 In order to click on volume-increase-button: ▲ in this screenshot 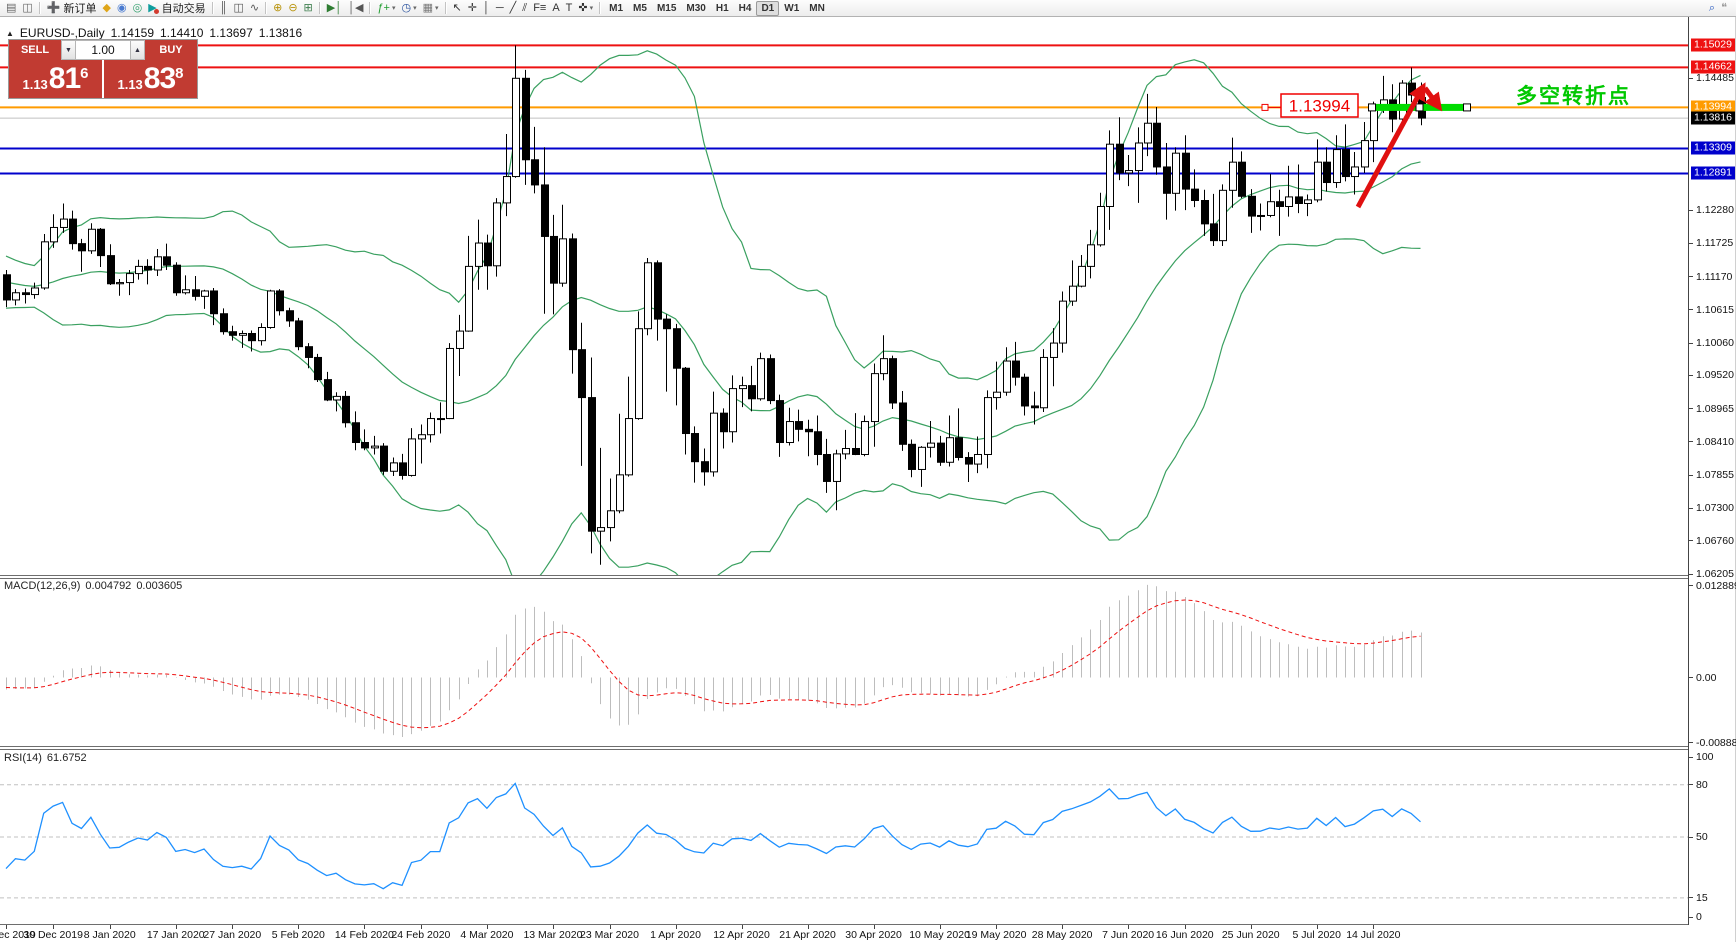, I will do `click(137, 50)`.